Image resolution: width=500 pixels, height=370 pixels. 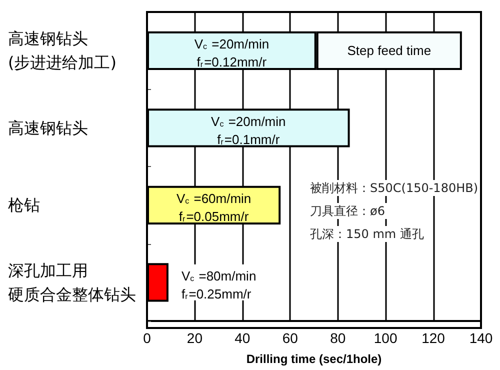 I want to click on data-label: Vc =20m/min fr=0.1mm/r, so click(x=248, y=130).